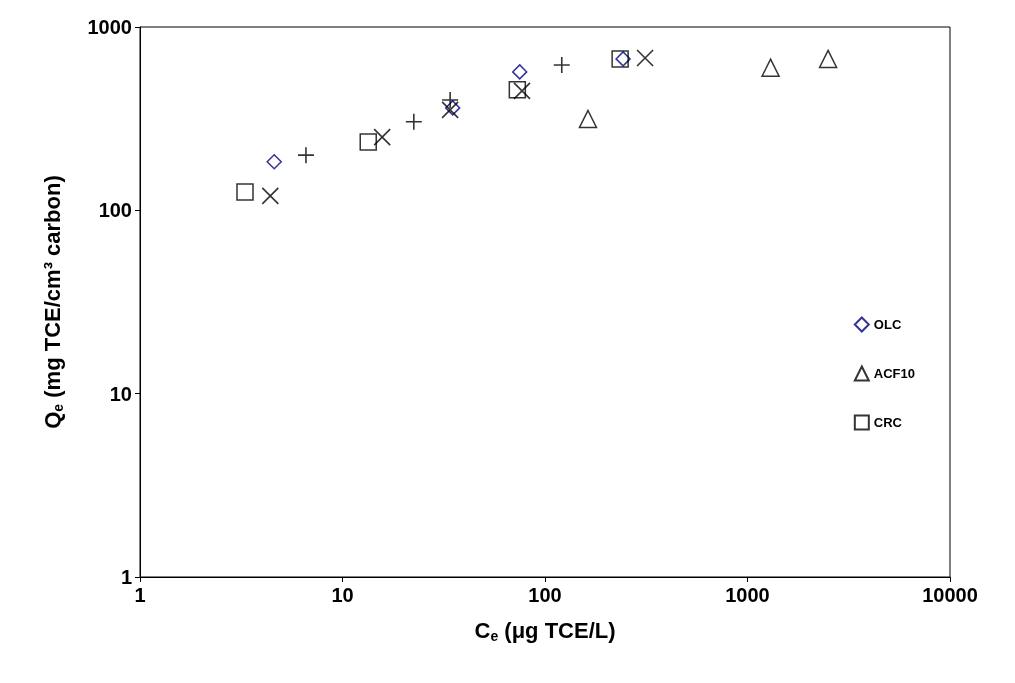 This screenshot has height=683, width=1015. I want to click on legend-label: CRC, so click(888, 422).